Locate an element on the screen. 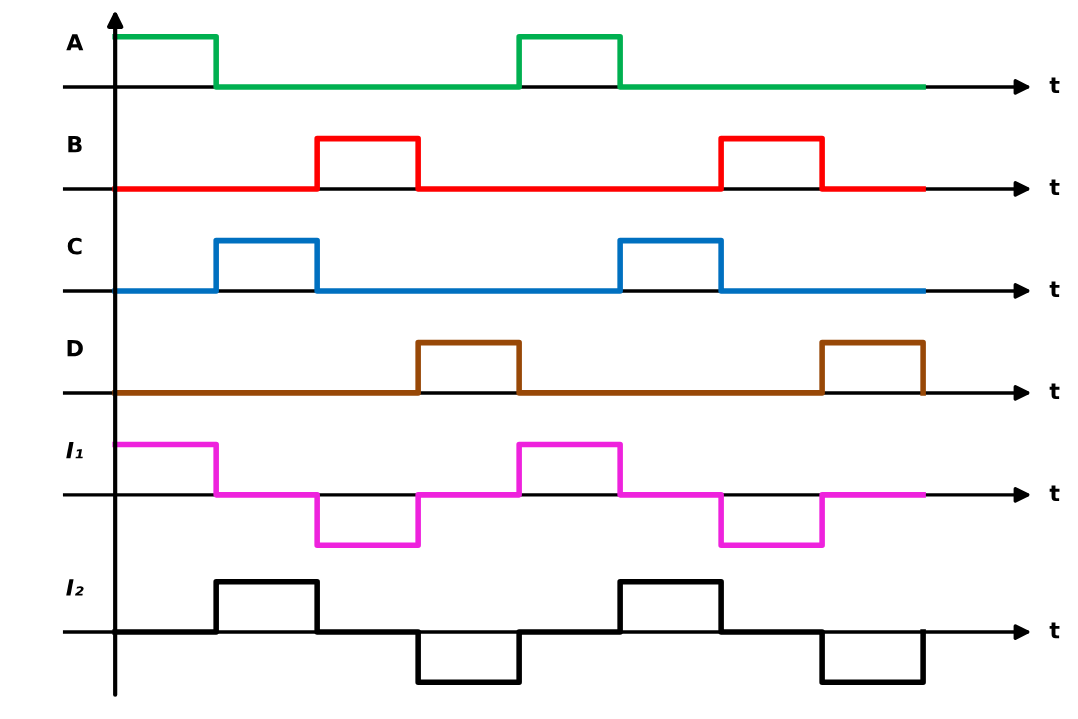  y-axis-title: B is located at coordinates (75, 144).